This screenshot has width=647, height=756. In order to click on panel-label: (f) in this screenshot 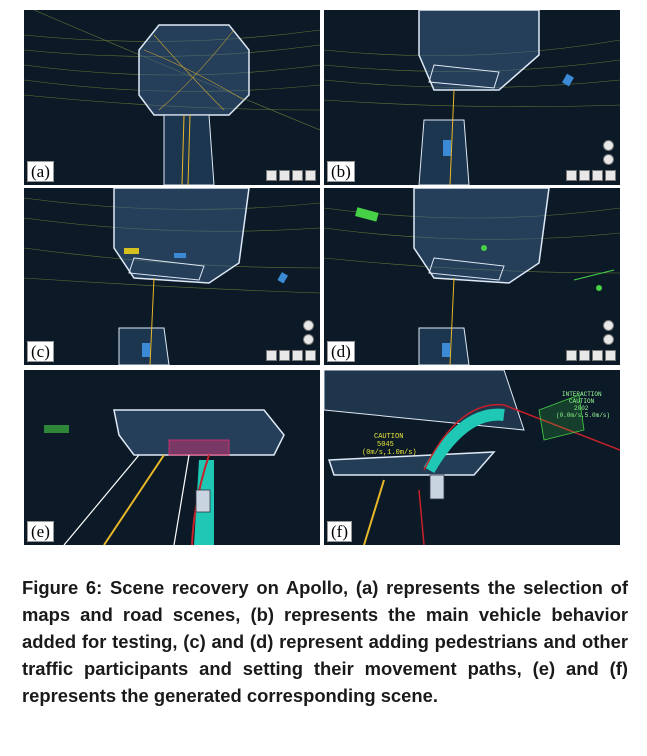, I will do `click(339, 531)`.